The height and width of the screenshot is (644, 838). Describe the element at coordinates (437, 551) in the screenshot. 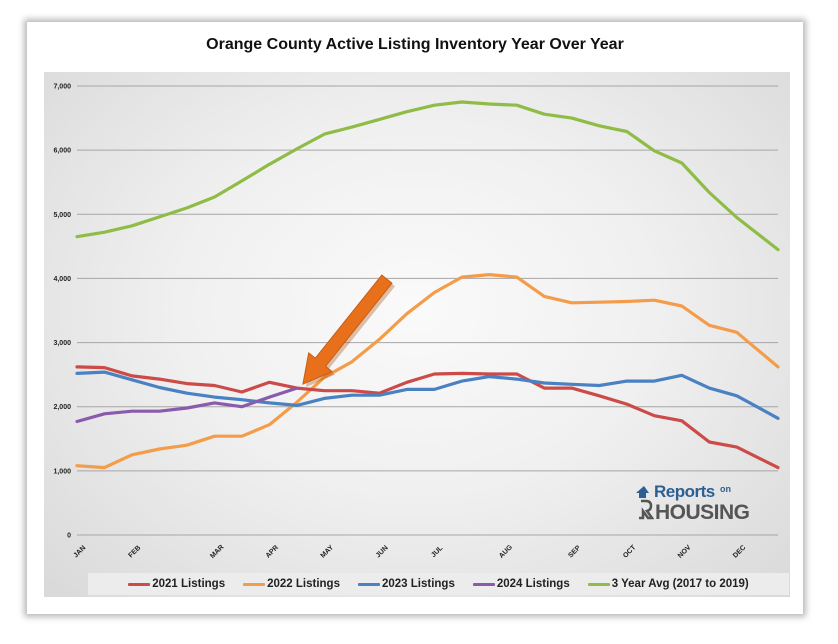

I see `x-tick-label: JUL` at that location.